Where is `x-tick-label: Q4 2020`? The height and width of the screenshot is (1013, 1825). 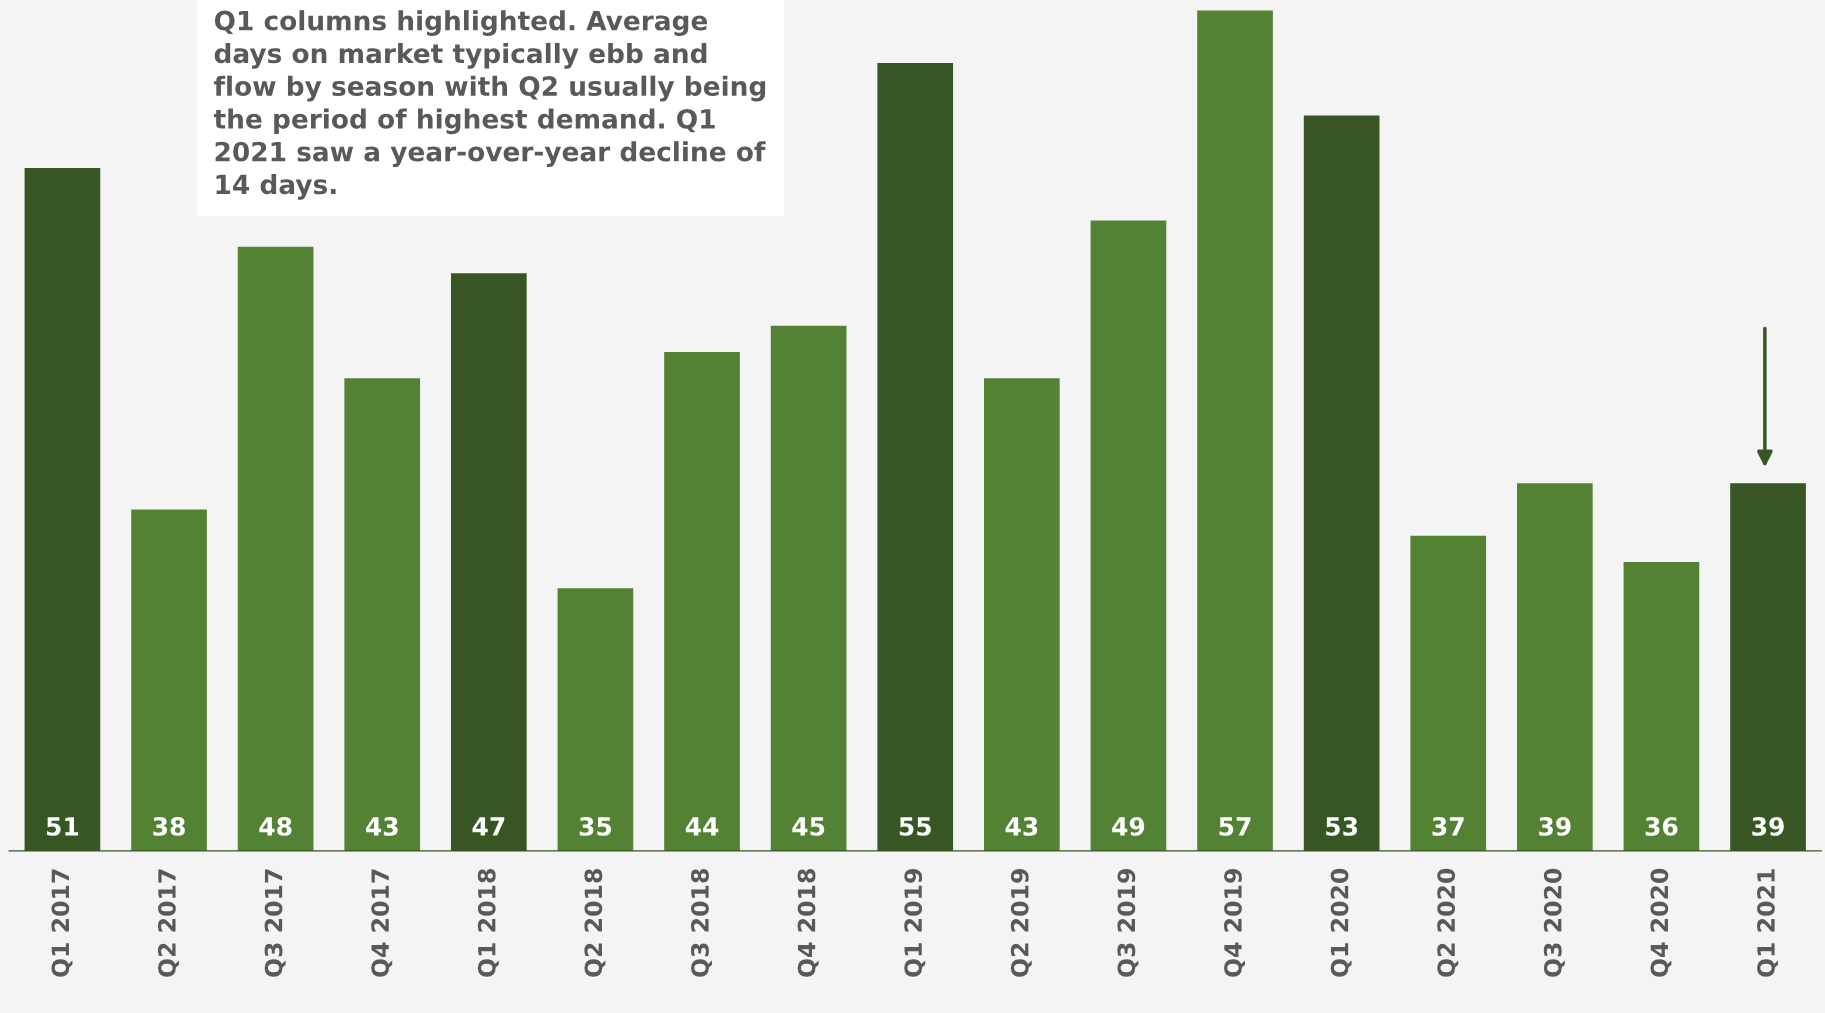
x-tick-label: Q4 2020 is located at coordinates (1661, 922).